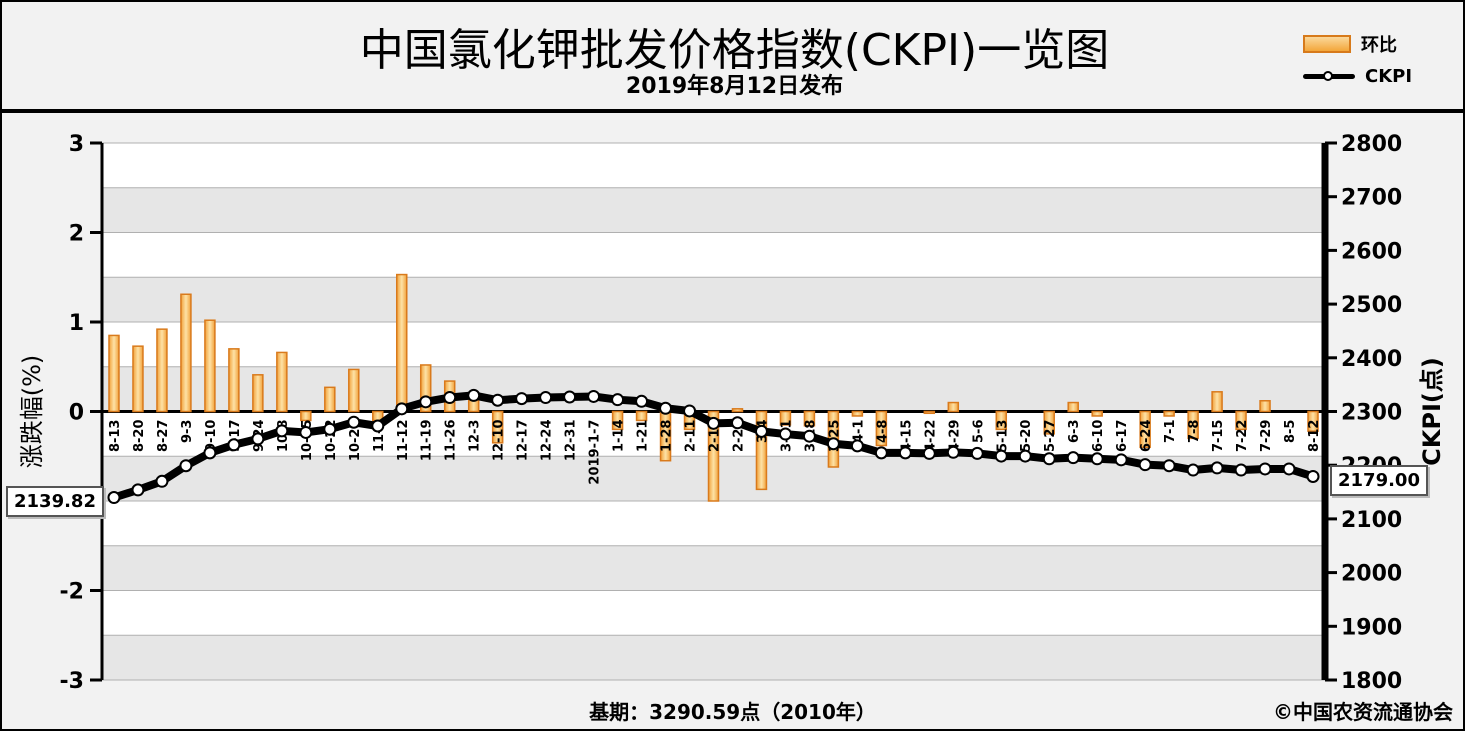 The image size is (1465, 731). I want to click on category-label: 1-14, so click(619, 436).